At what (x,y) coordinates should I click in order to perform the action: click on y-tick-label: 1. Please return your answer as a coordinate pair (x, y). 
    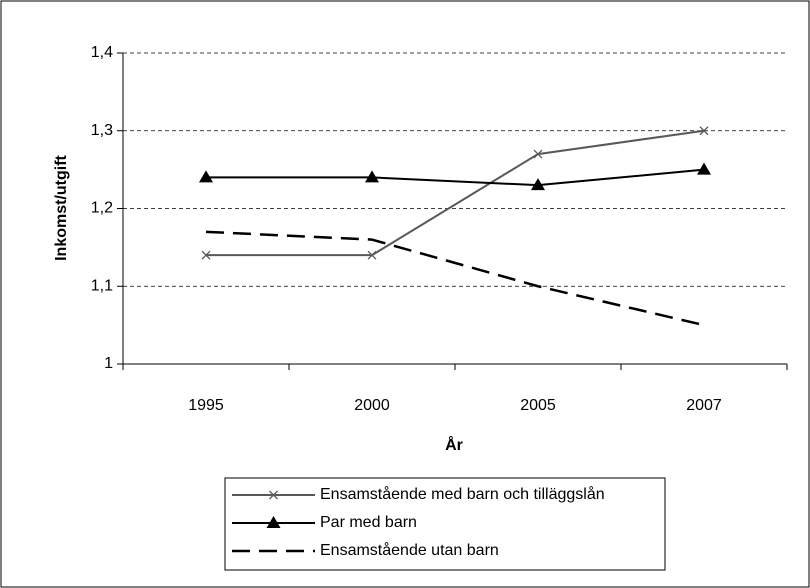
    Looking at the image, I should click on (108, 363).